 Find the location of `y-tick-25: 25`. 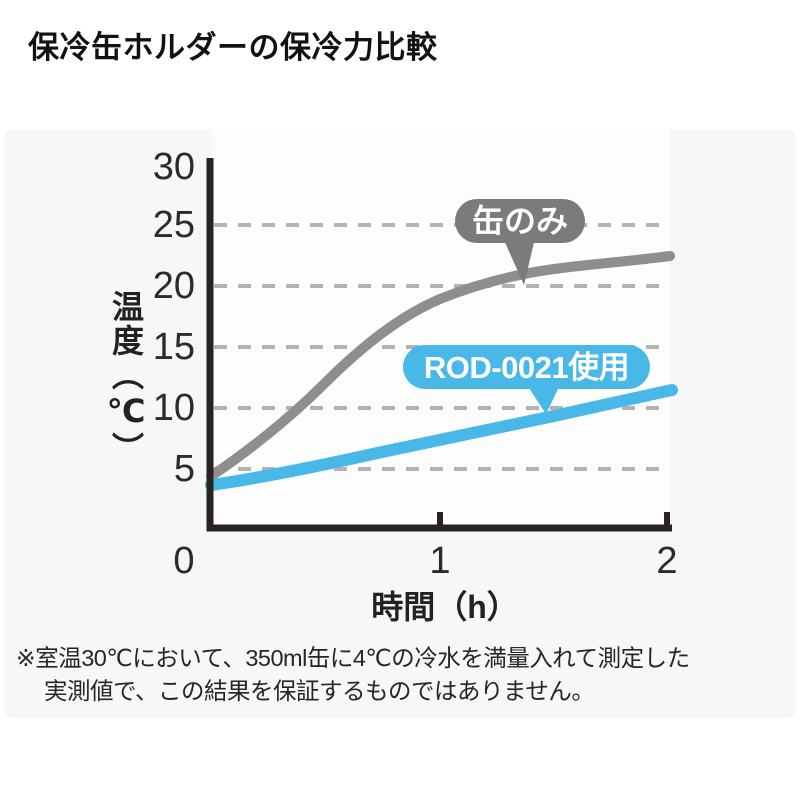

y-tick-25: 25 is located at coordinates (173, 225).